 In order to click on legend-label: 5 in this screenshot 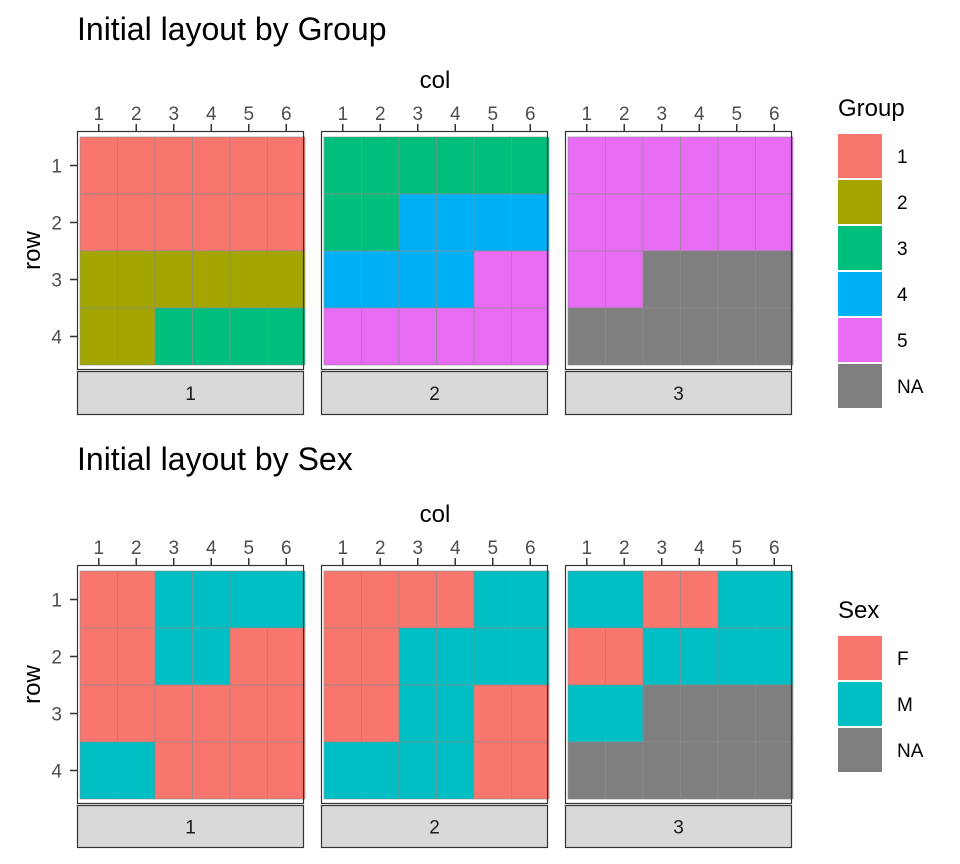, I will do `click(902, 341)`.